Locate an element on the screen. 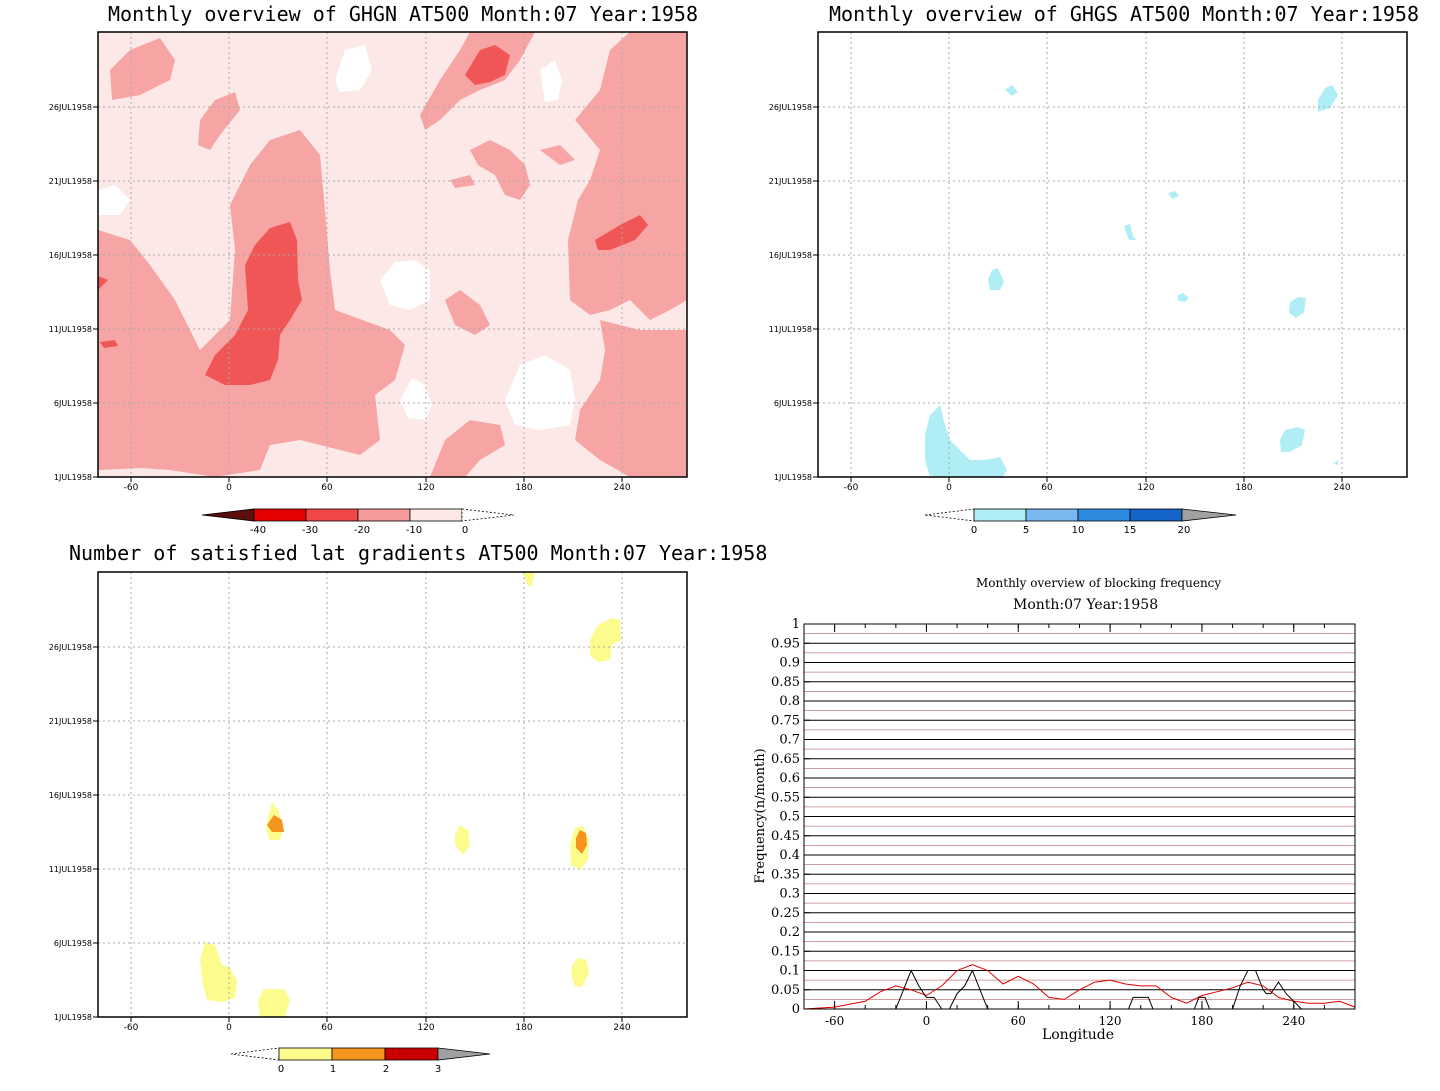 The width and height of the screenshot is (1440, 1091). freq-ytick: 0.25 is located at coordinates (785, 913).